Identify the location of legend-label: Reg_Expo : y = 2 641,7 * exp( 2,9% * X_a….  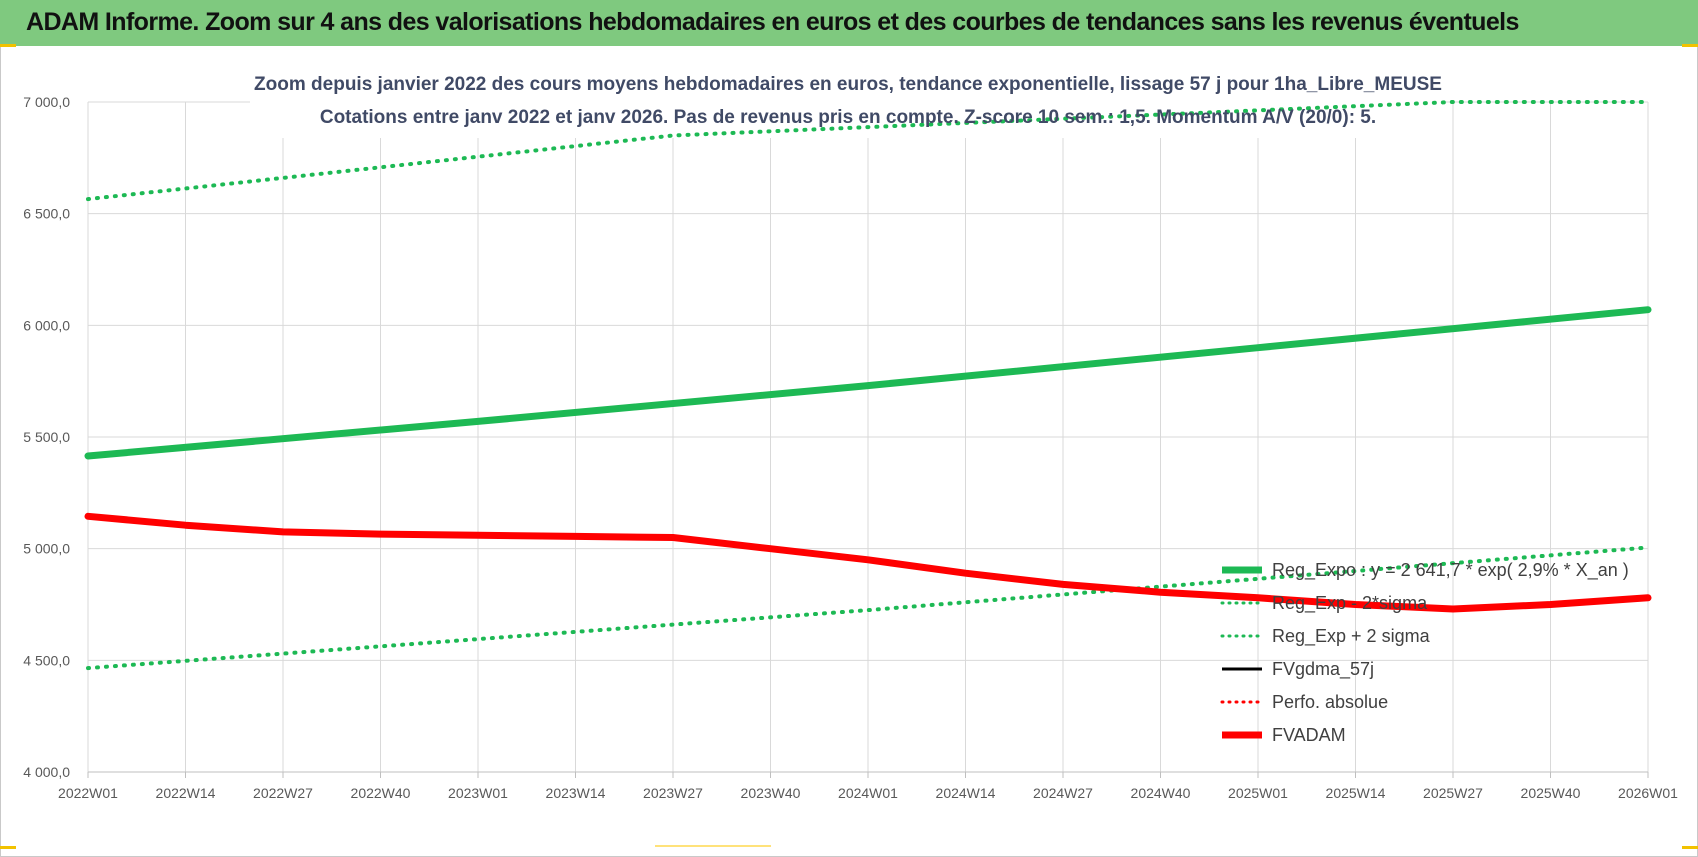
(1450, 570).